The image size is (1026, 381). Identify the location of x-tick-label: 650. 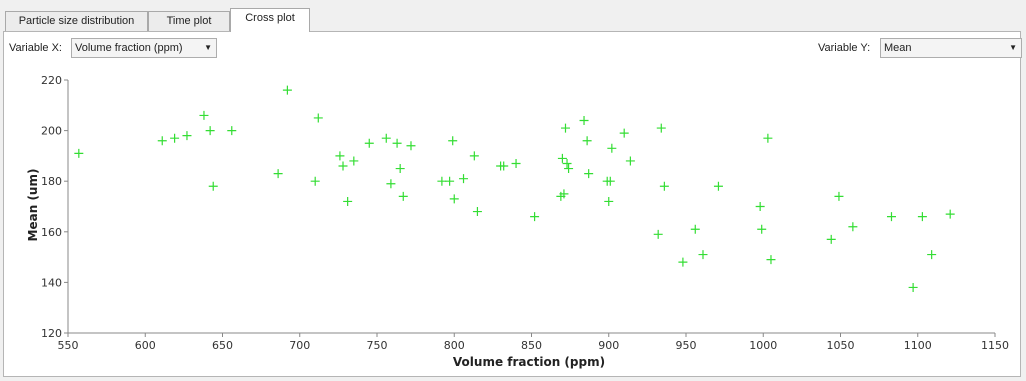
(222, 345).